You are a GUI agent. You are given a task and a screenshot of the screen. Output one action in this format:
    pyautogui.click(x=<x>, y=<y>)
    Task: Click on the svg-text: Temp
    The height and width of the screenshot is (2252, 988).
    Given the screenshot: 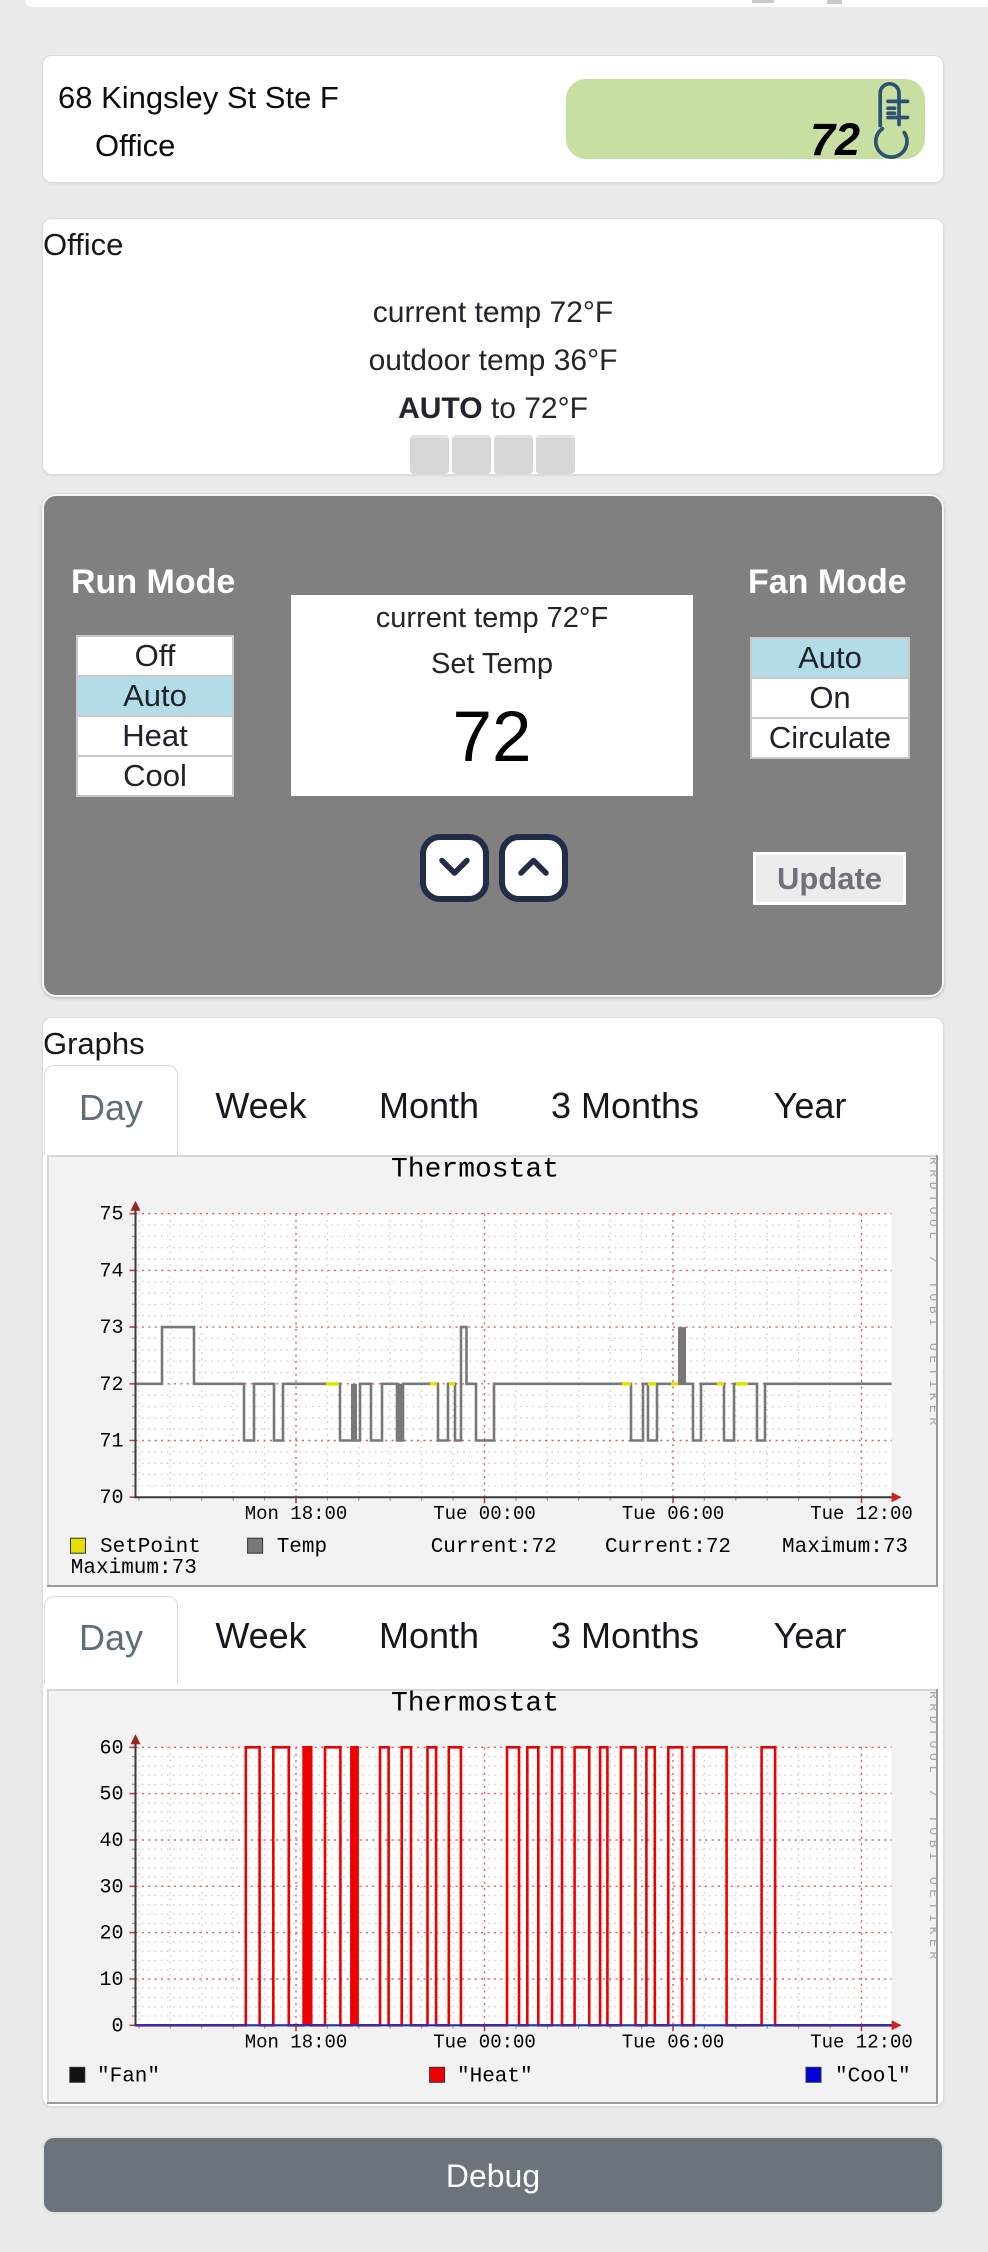 What is the action you would take?
    pyautogui.click(x=302, y=1547)
    